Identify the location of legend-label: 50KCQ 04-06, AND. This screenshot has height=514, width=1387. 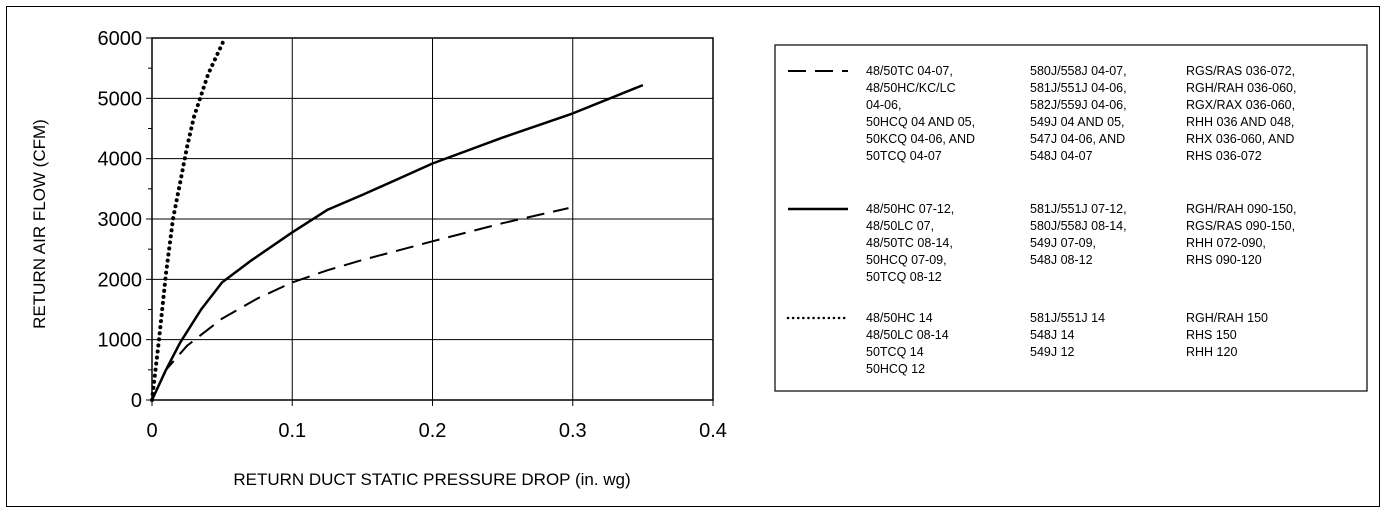
(920, 139).